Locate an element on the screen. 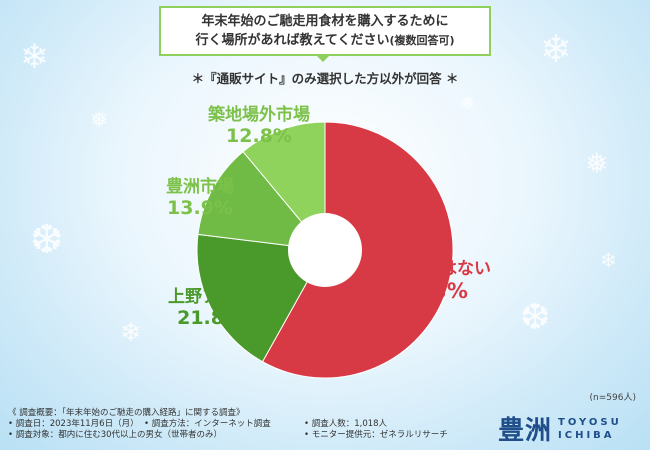 This screenshot has height=450, width=650. survey-provider: • モニター提供元：ゼネラルリサーチ is located at coordinates (376, 435).